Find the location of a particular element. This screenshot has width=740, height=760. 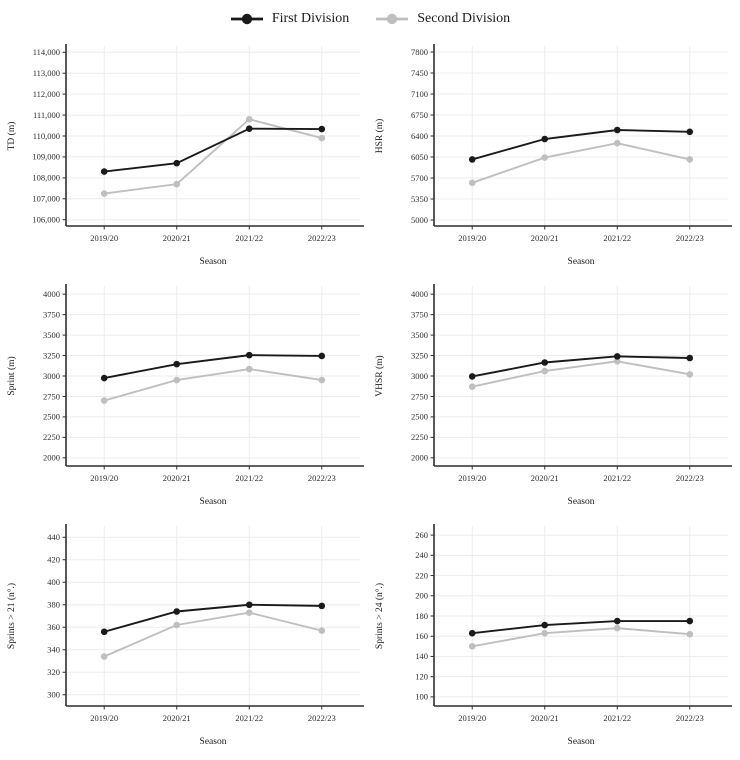

y-tick-label: 440 is located at coordinates (53, 537).